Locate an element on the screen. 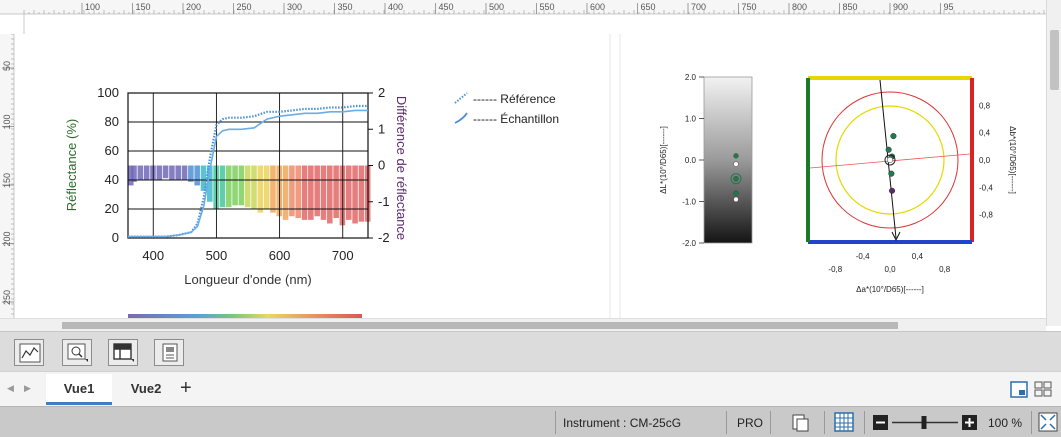 This screenshot has height=437, width=1061. view-toolbar is located at coordinates (530, 351).